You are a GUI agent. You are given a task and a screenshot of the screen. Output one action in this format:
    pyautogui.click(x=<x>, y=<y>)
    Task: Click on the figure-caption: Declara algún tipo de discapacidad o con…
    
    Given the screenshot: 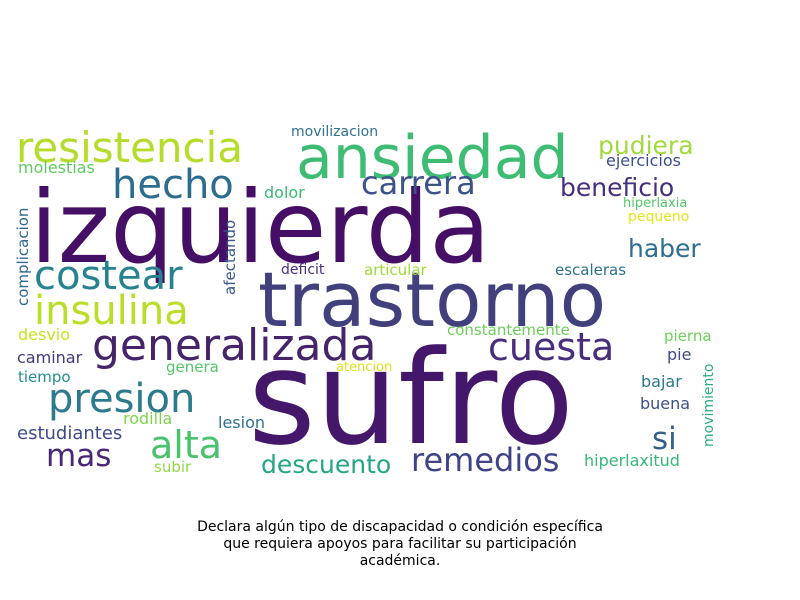 What is the action you would take?
    pyautogui.click(x=400, y=544)
    